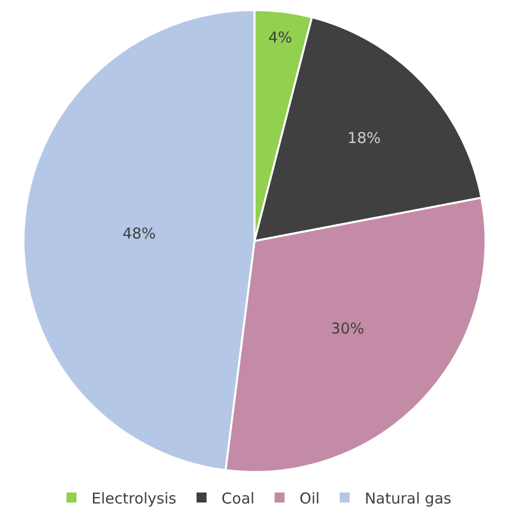 The image size is (509, 524). What do you see at coordinates (347, 328) in the screenshot?
I see `data-label: 30%` at bounding box center [347, 328].